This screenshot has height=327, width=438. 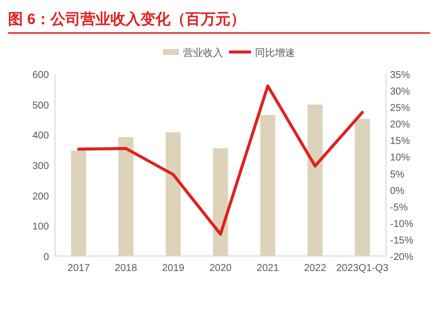 I want to click on y2-tick-label: -20%, so click(x=402, y=257).